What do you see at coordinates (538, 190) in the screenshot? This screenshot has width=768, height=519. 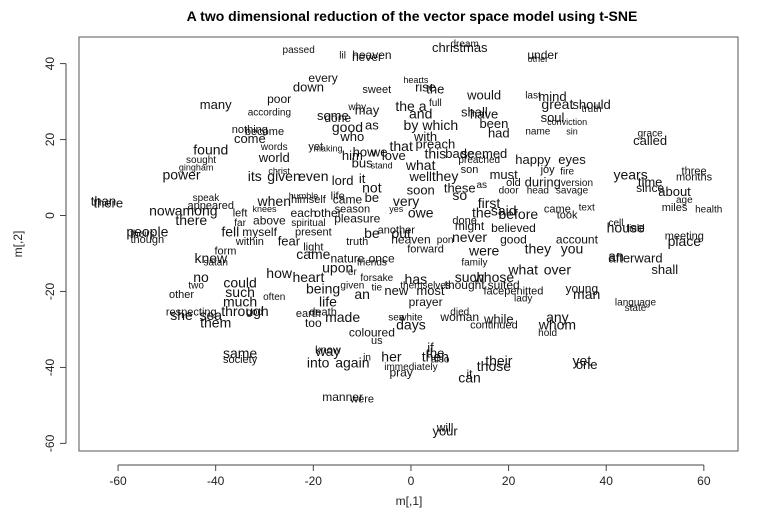 I see `word-point: head` at bounding box center [538, 190].